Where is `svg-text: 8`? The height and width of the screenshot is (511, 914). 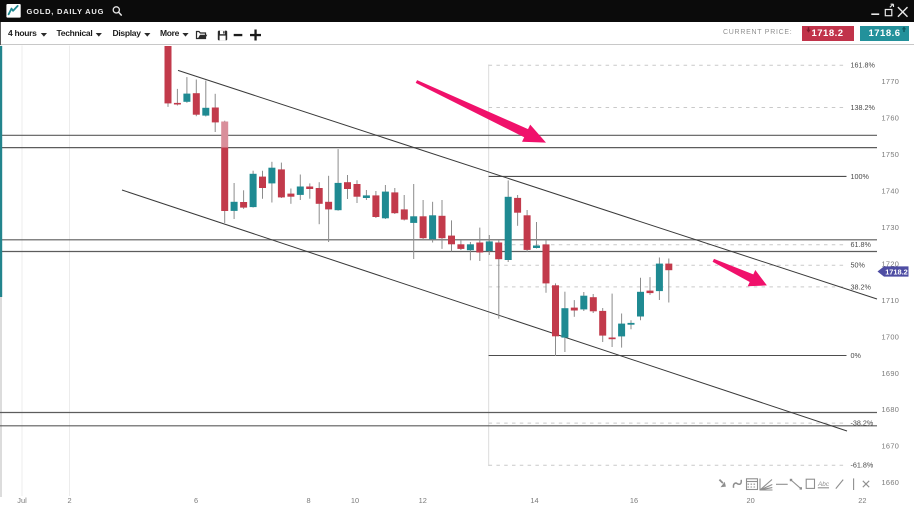
svg-text: 8 is located at coordinates (308, 500).